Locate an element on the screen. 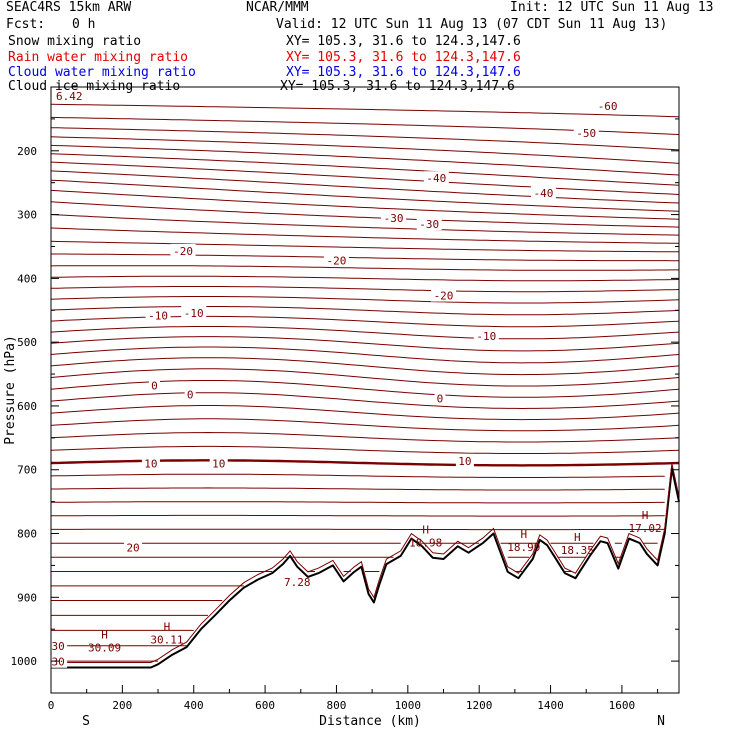  y-tick-label: 700 is located at coordinates (27, 470).